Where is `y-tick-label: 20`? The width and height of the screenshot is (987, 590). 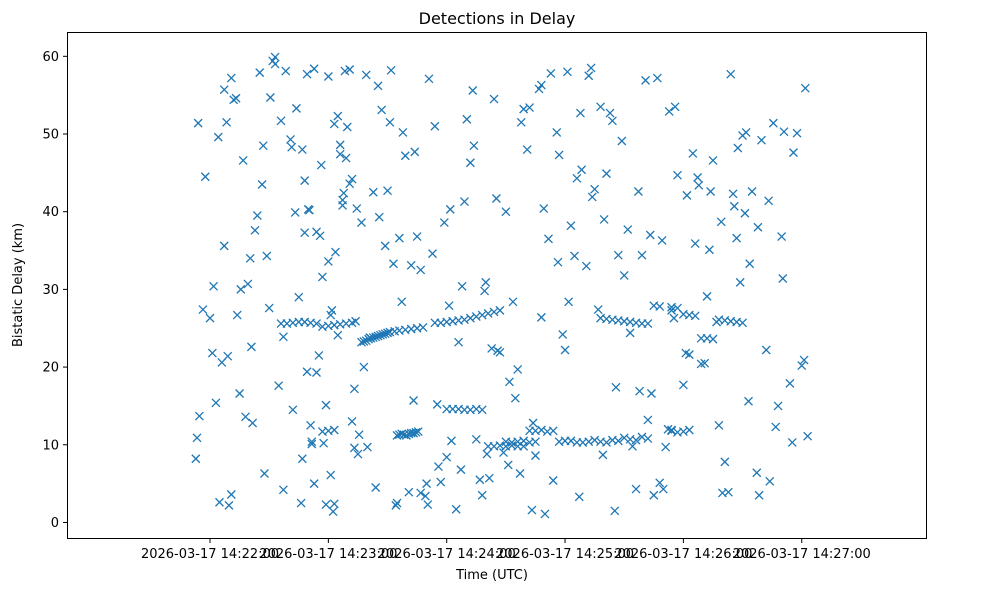 y-tick-label: 20 is located at coordinates (50, 368).